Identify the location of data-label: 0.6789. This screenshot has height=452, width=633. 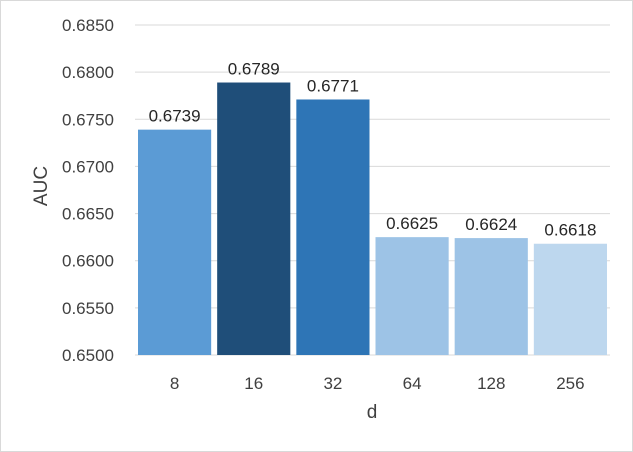
(254, 69).